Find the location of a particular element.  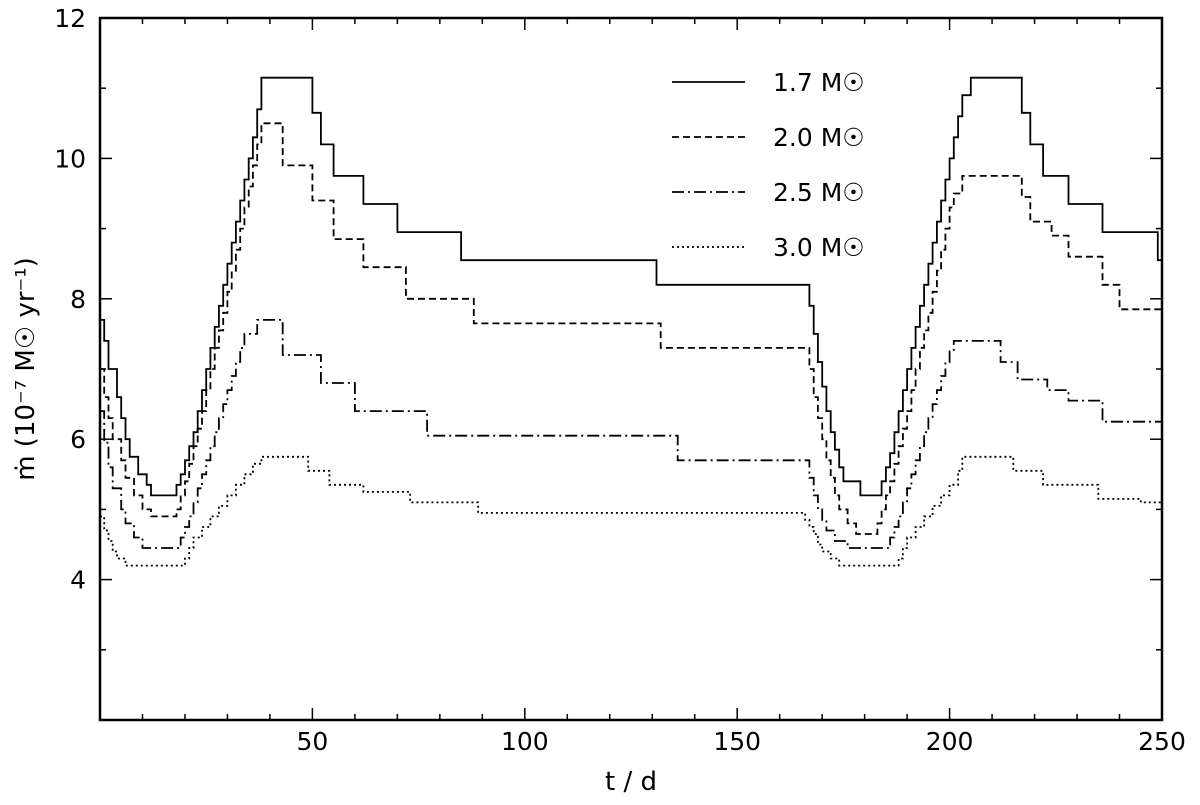

x-tick-label: 100 is located at coordinates (525, 741).